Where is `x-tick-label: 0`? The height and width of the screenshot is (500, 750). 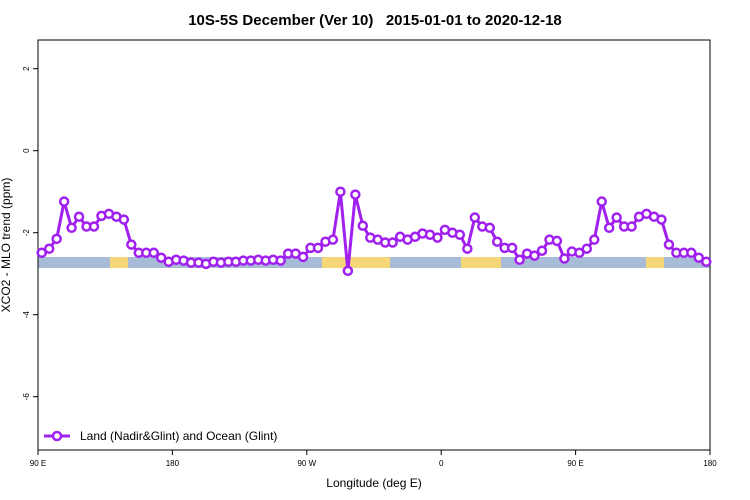 x-tick-label: 0 is located at coordinates (441, 463).